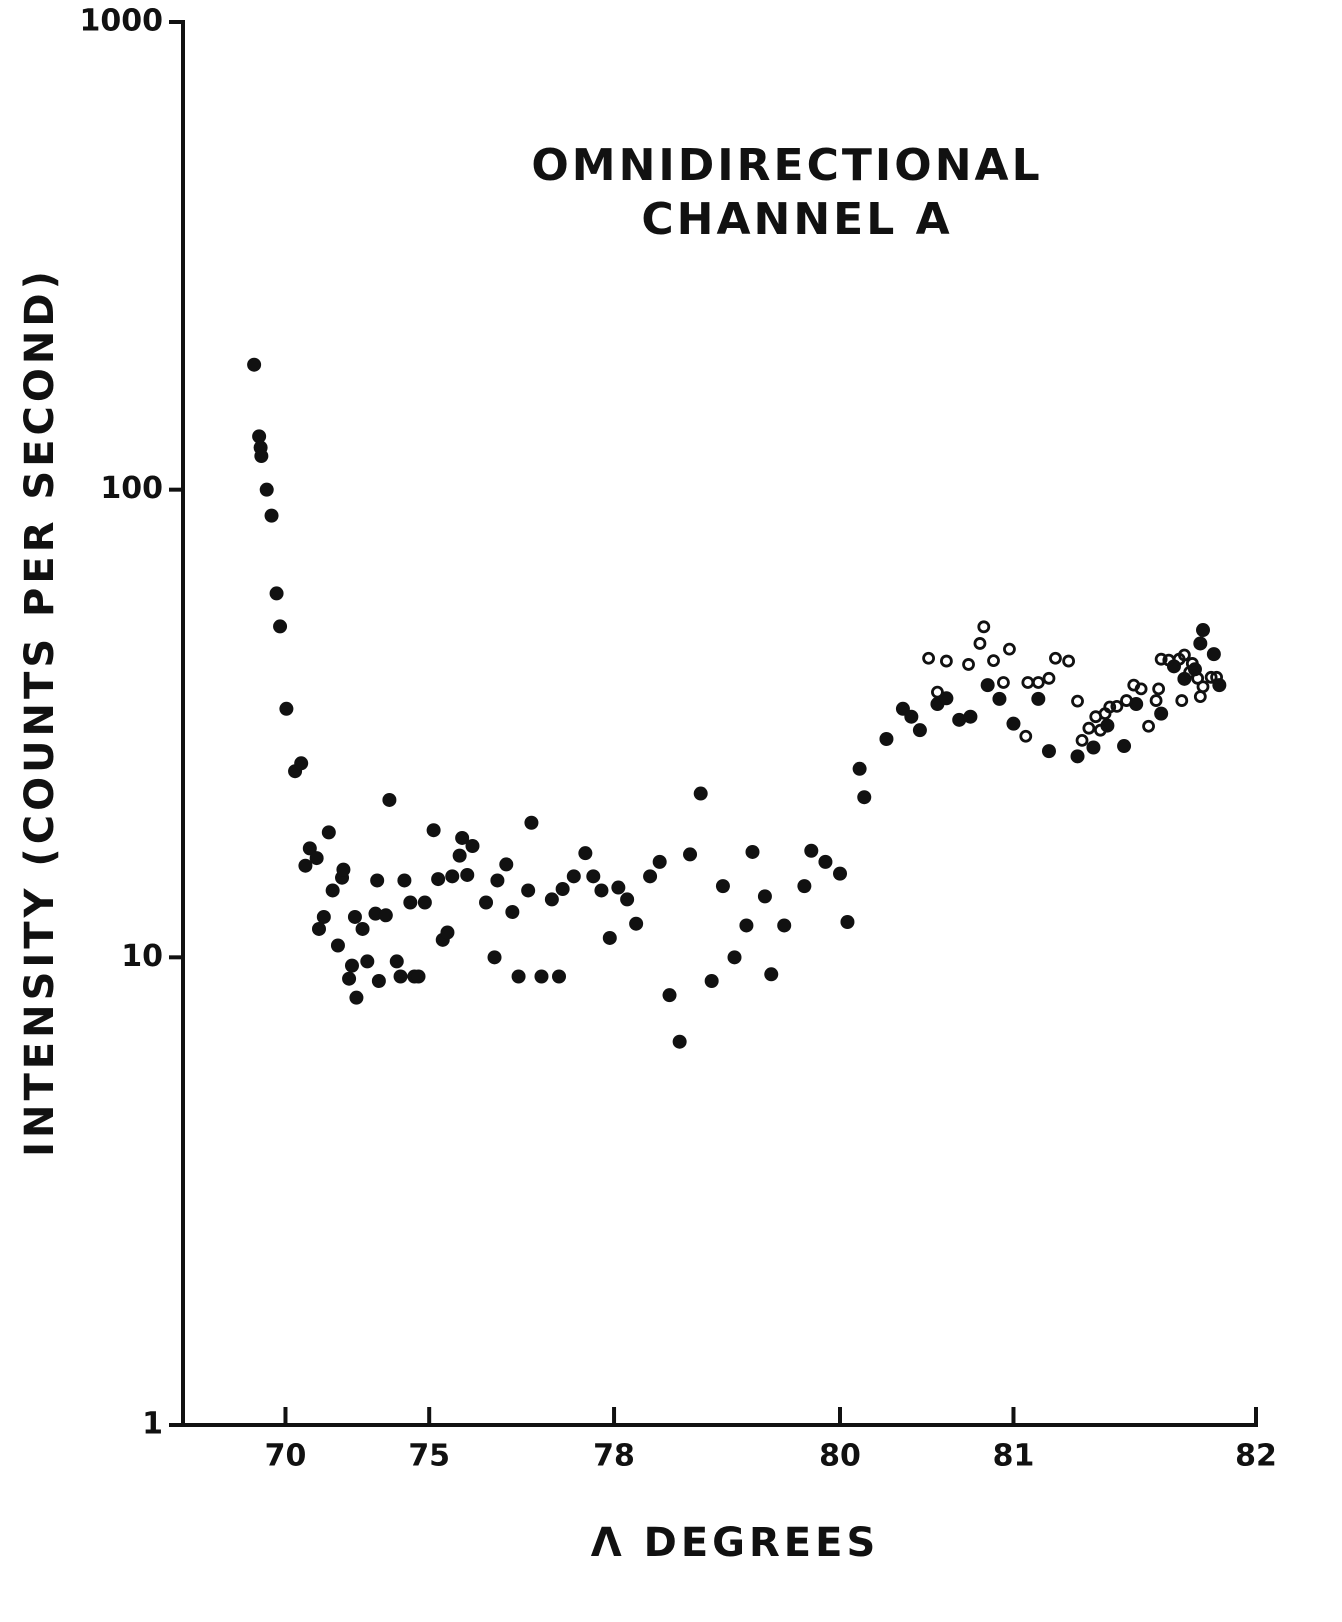  What do you see at coordinates (286, 1456) in the screenshot?
I see `x-tick-label: 70` at bounding box center [286, 1456].